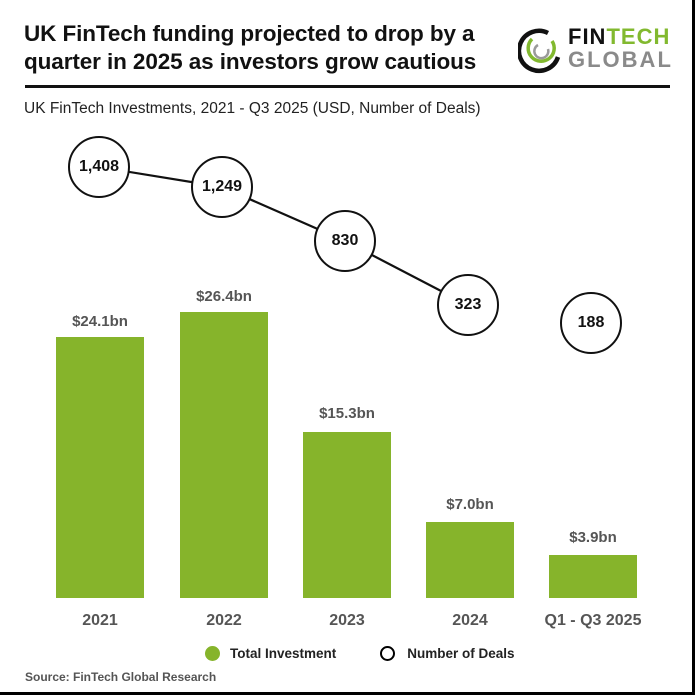  I want to click on title-divider, so click(347, 86).